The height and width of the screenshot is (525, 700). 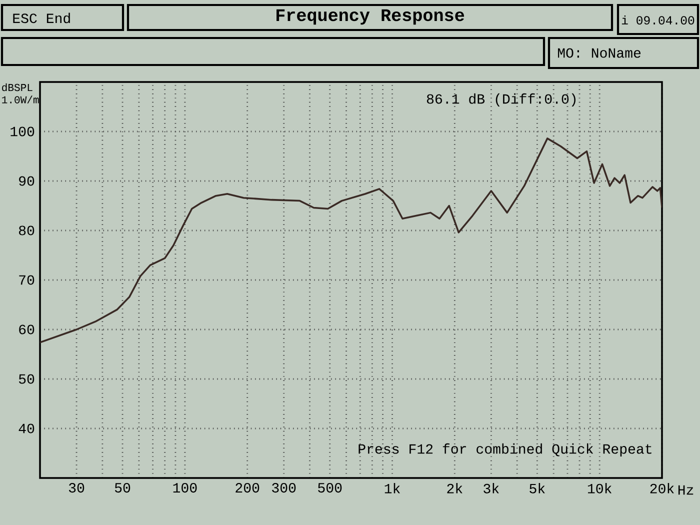 I want to click on y-tick-label: 80, so click(x=26, y=231).